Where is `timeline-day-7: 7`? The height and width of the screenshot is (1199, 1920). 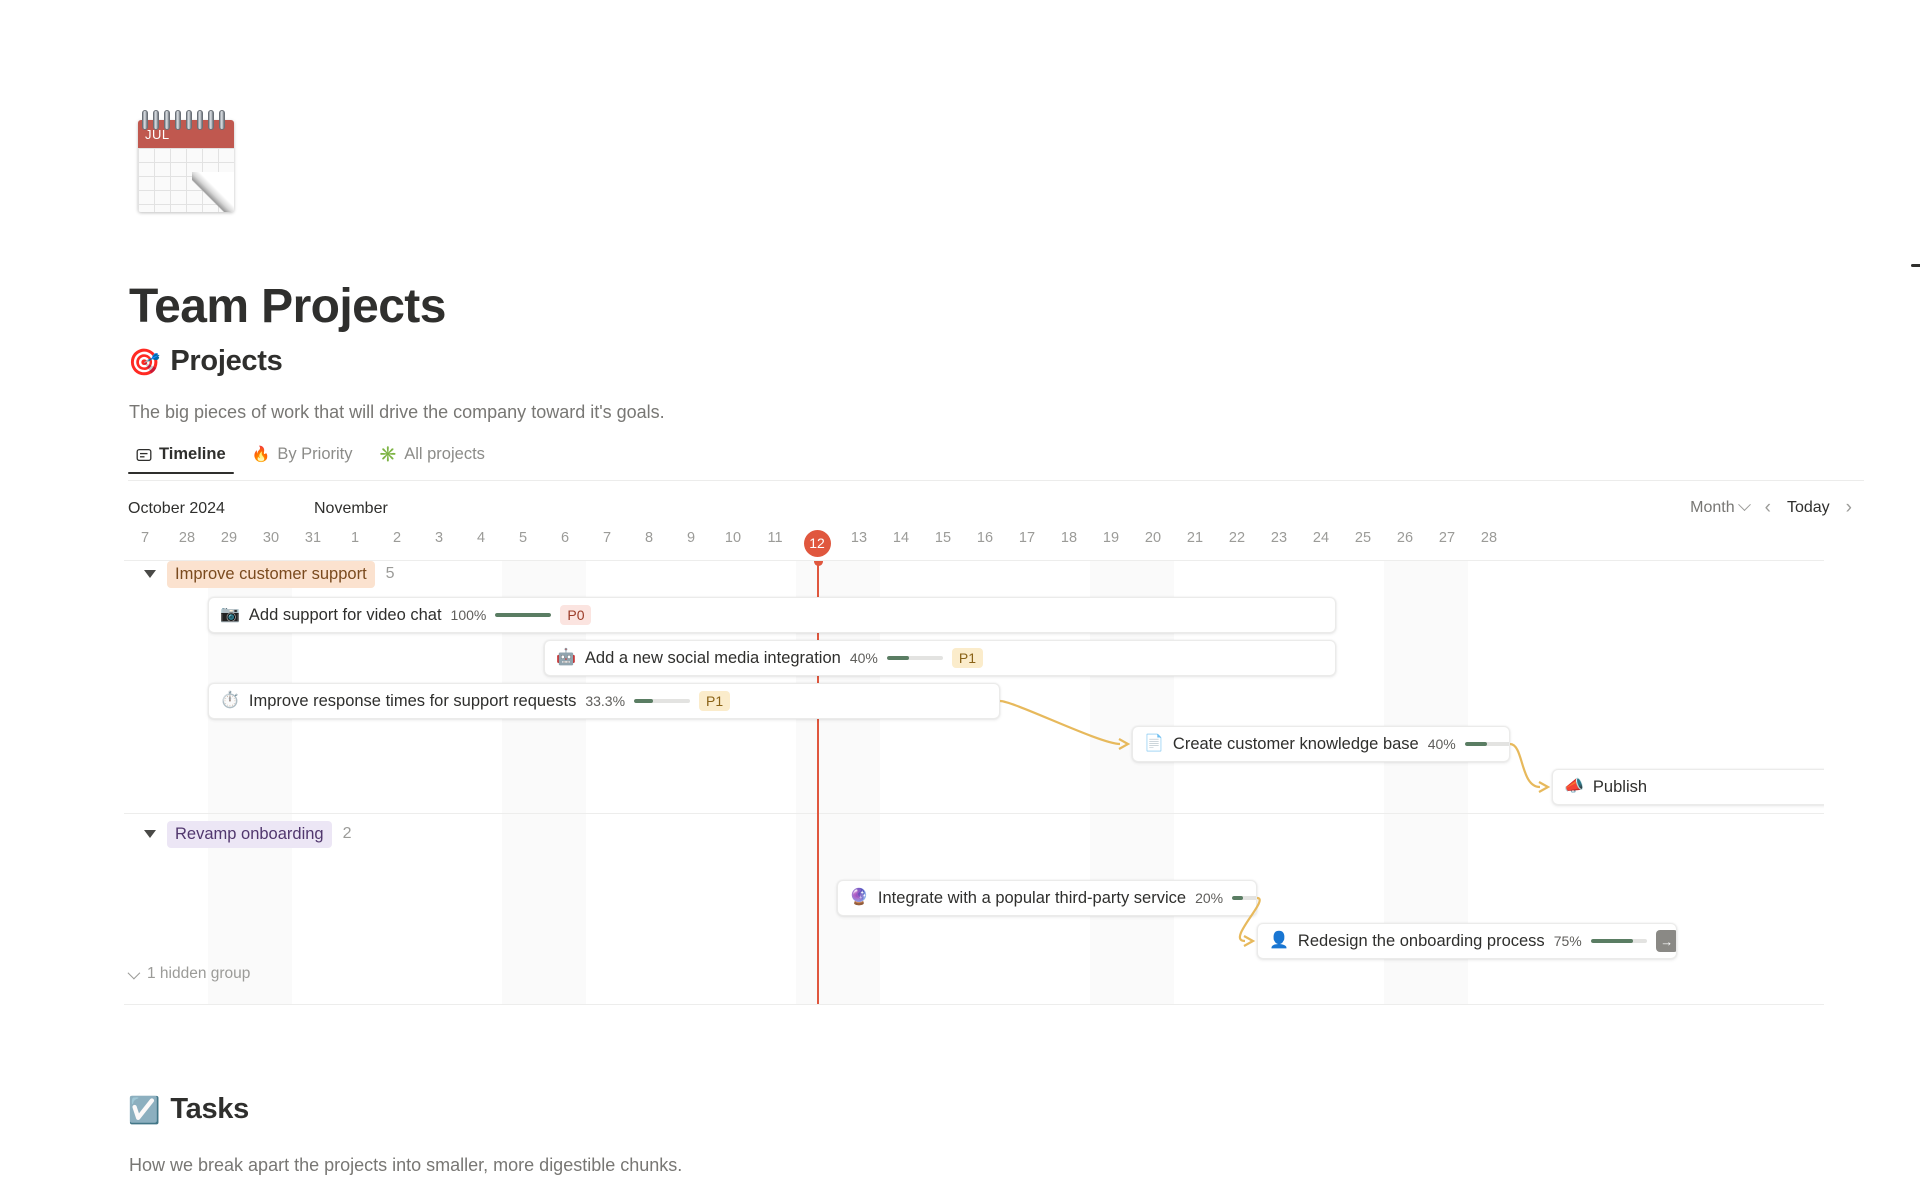
timeline-day-7: 7 is located at coordinates (607, 538).